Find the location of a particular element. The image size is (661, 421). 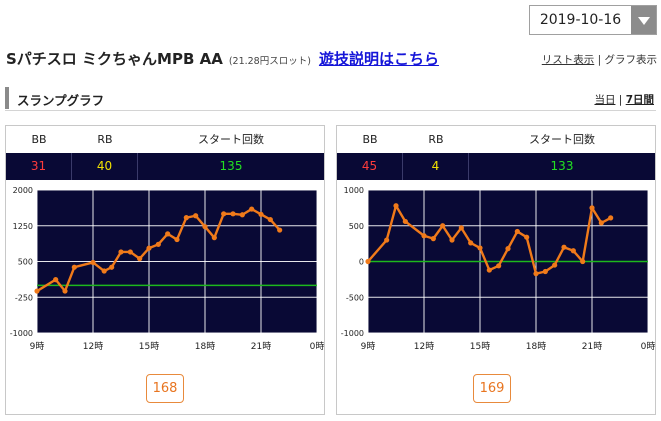

title-row: Sパチスロ ミクちゃんMPB AA (21.28円スロット) 遊技説明はこちら is located at coordinates (331, 59).